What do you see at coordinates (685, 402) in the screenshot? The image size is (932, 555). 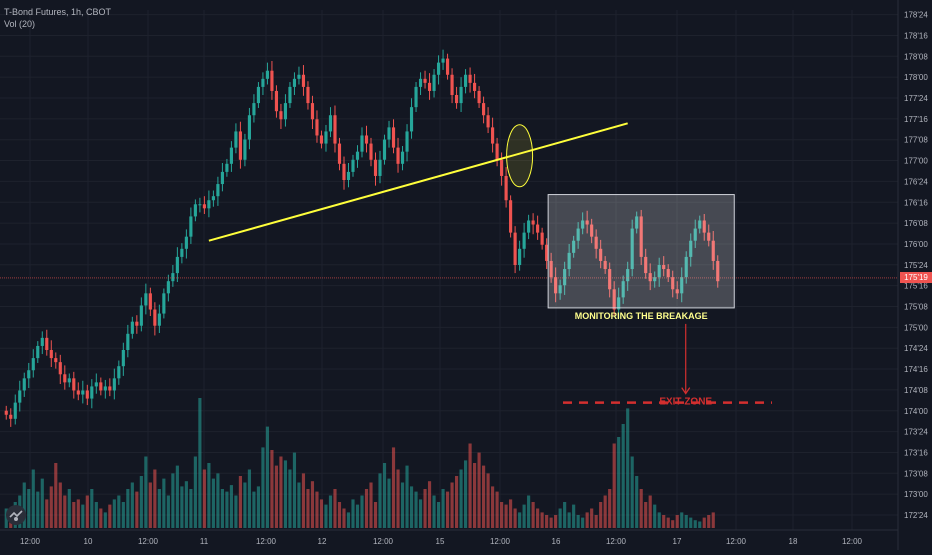 I see `exit-zone-label: EXIT ZONE` at bounding box center [685, 402].